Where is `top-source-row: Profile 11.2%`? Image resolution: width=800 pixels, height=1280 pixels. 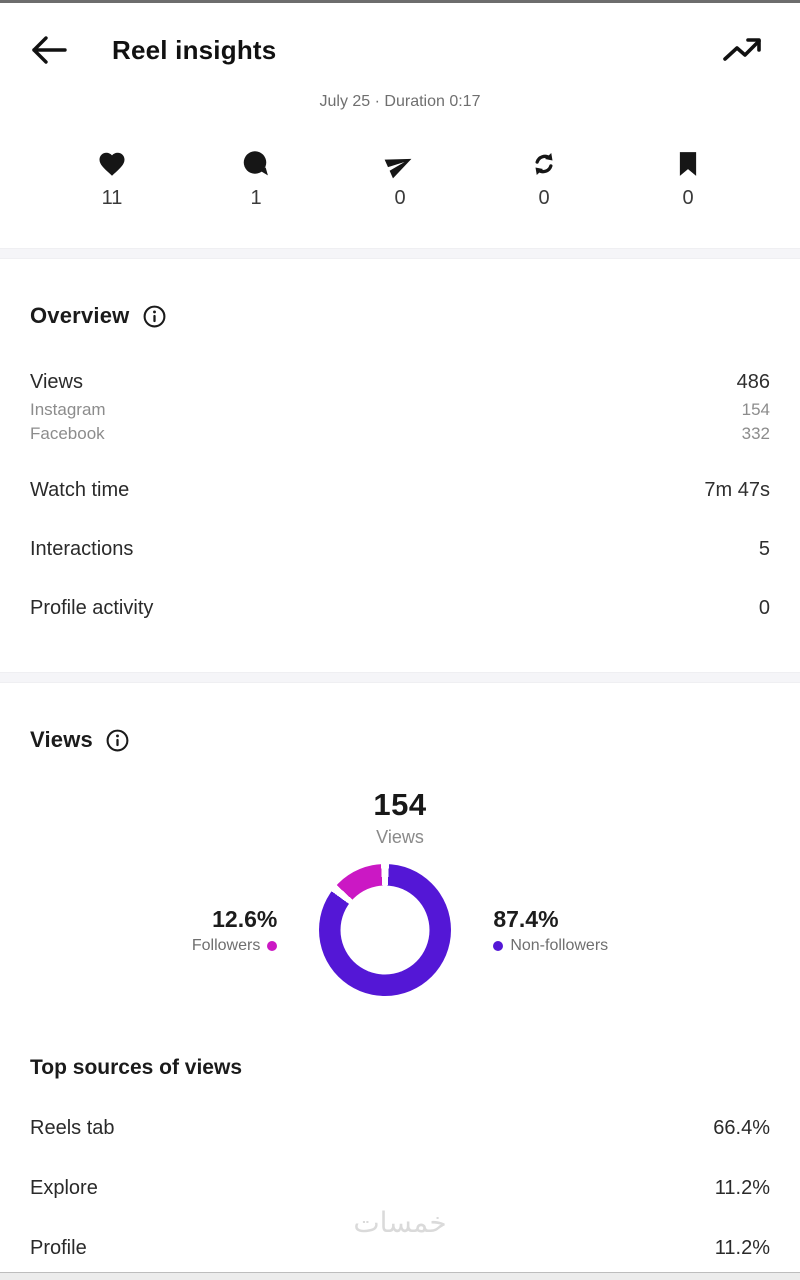 top-source-row: Profile 11.2% is located at coordinates (400, 1248).